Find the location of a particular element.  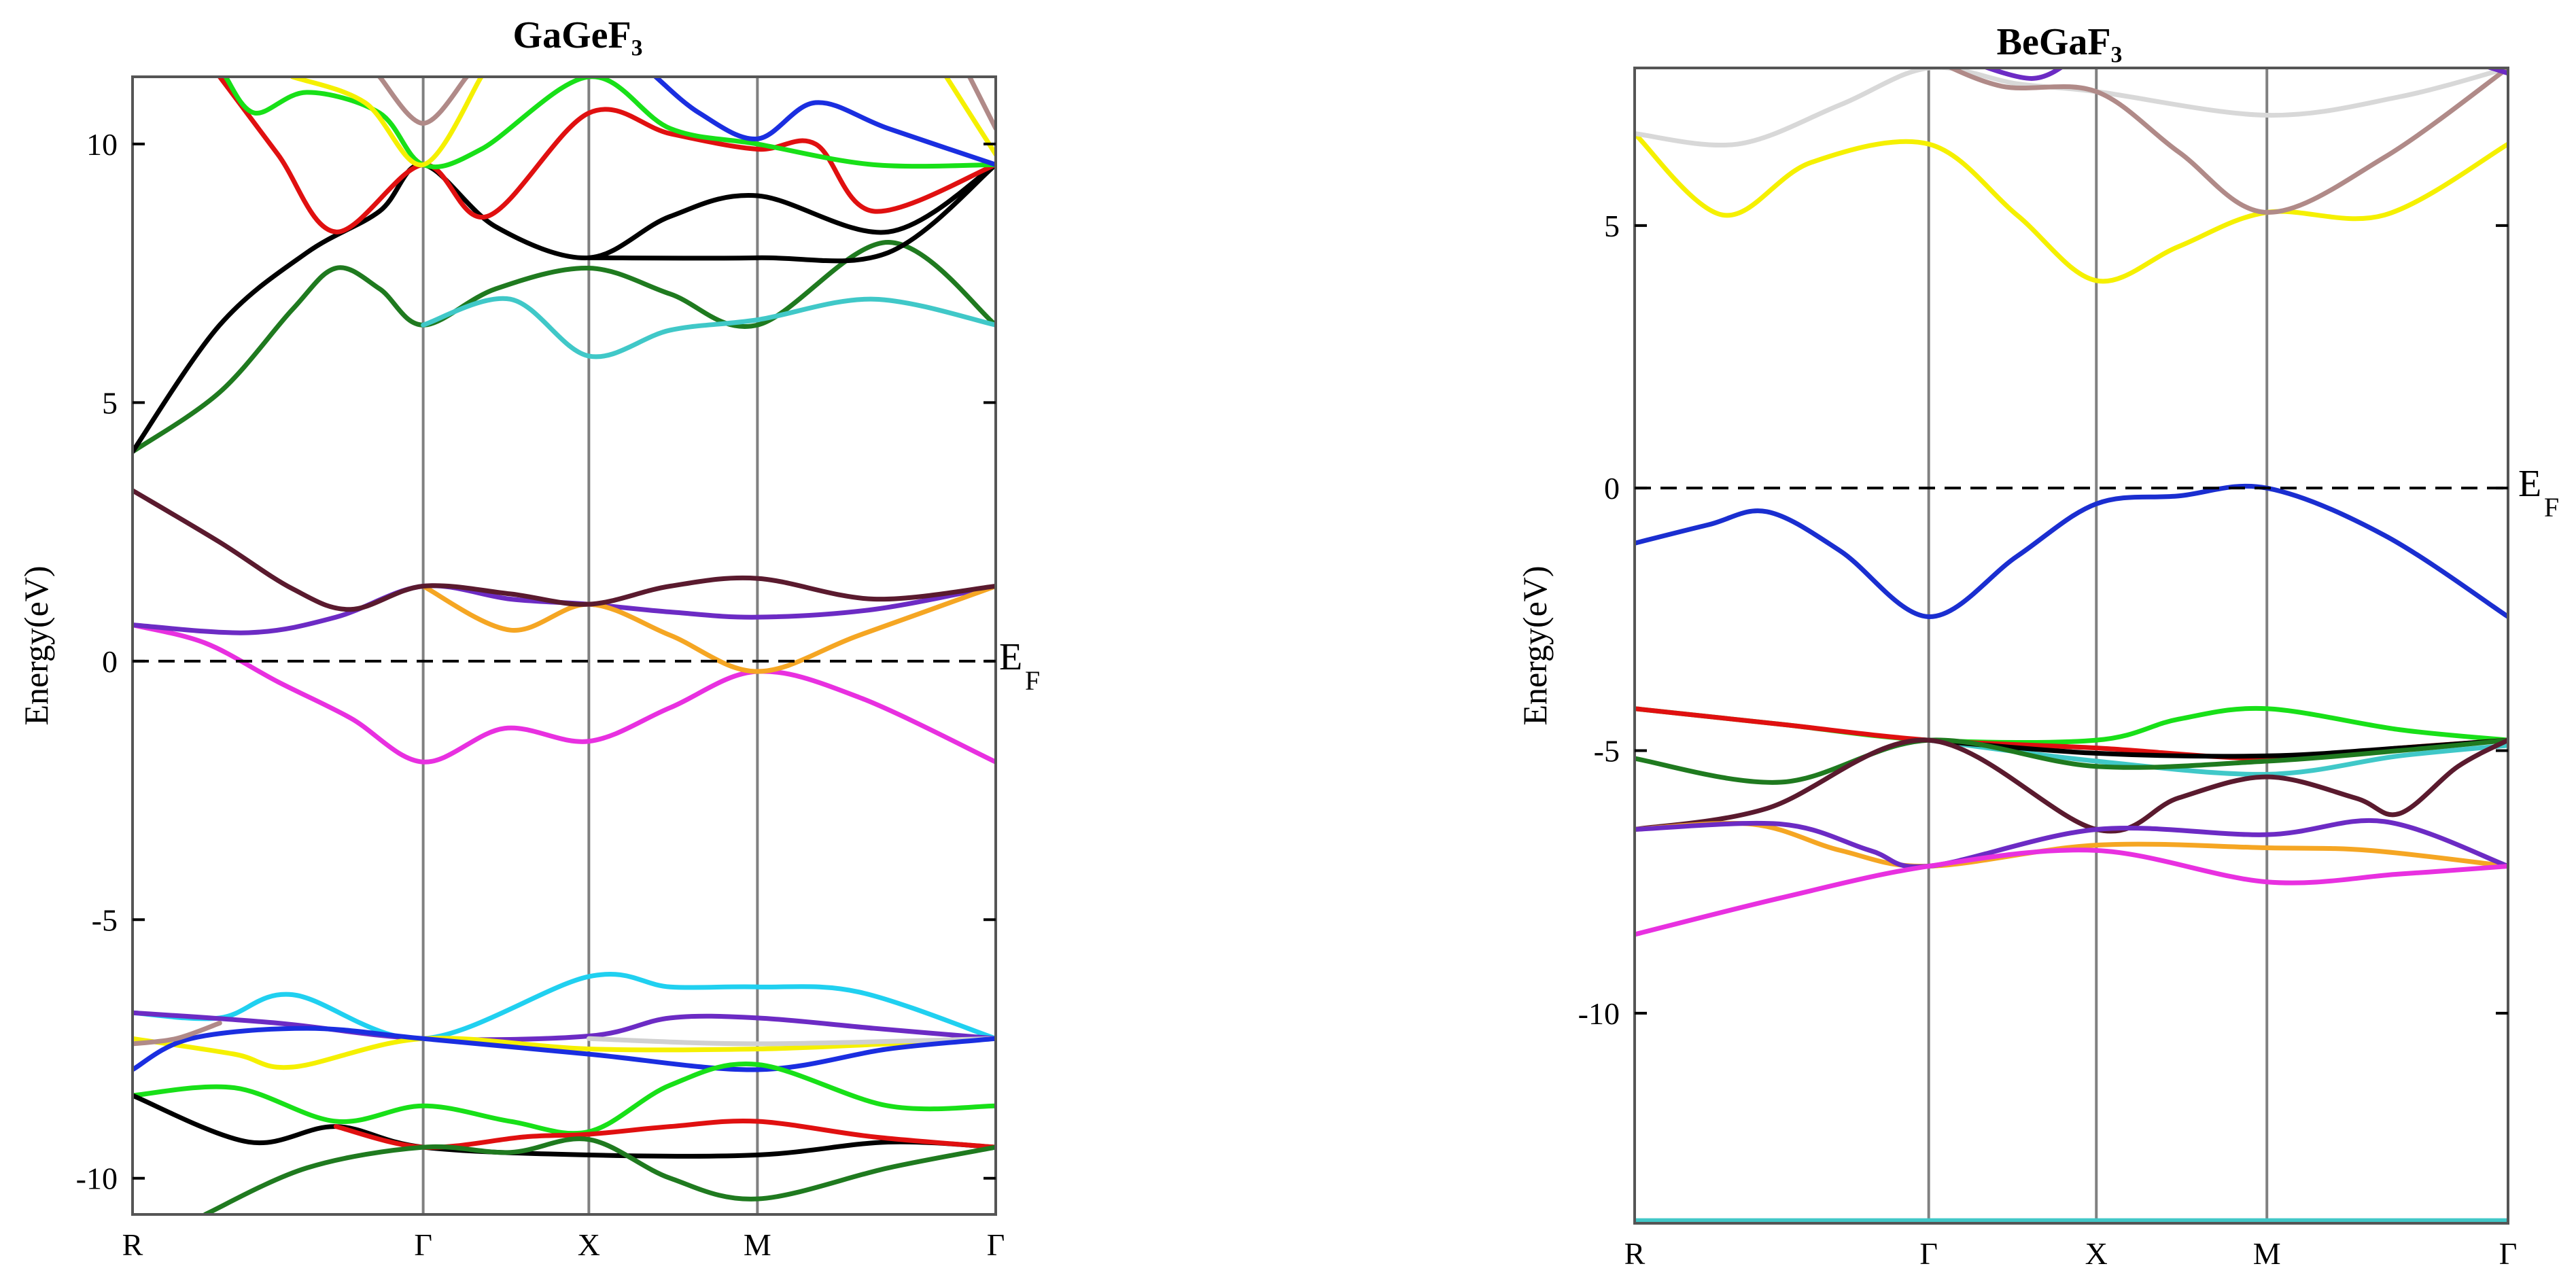

band-line-low_blue is located at coordinates (564, 1049).